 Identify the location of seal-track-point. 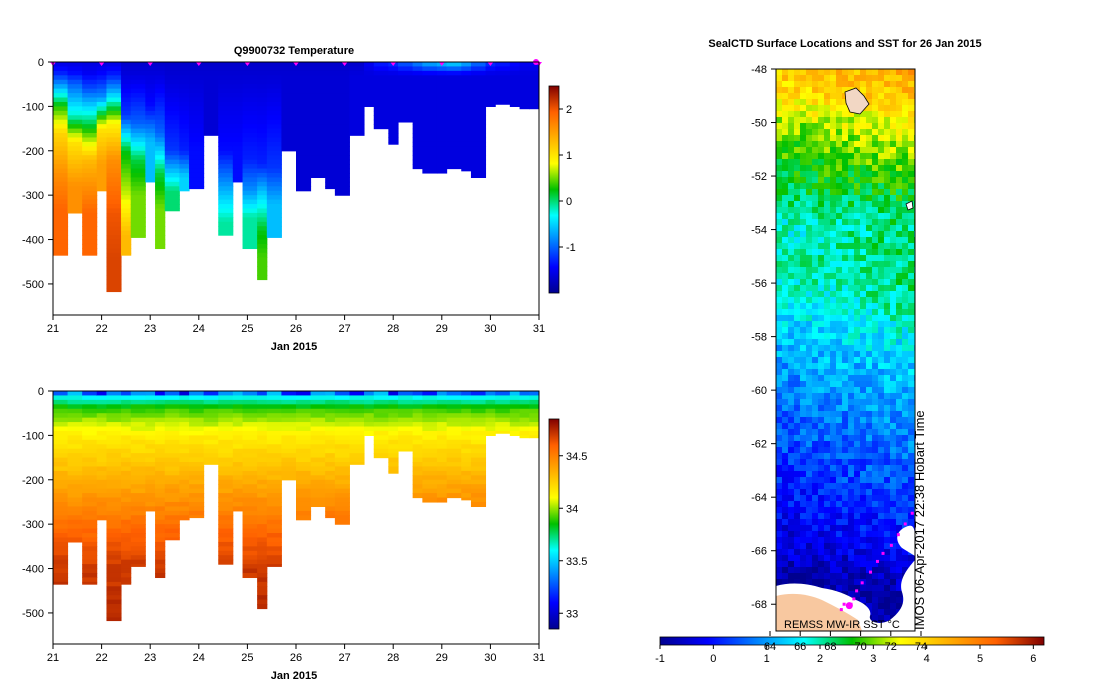
(854, 599).